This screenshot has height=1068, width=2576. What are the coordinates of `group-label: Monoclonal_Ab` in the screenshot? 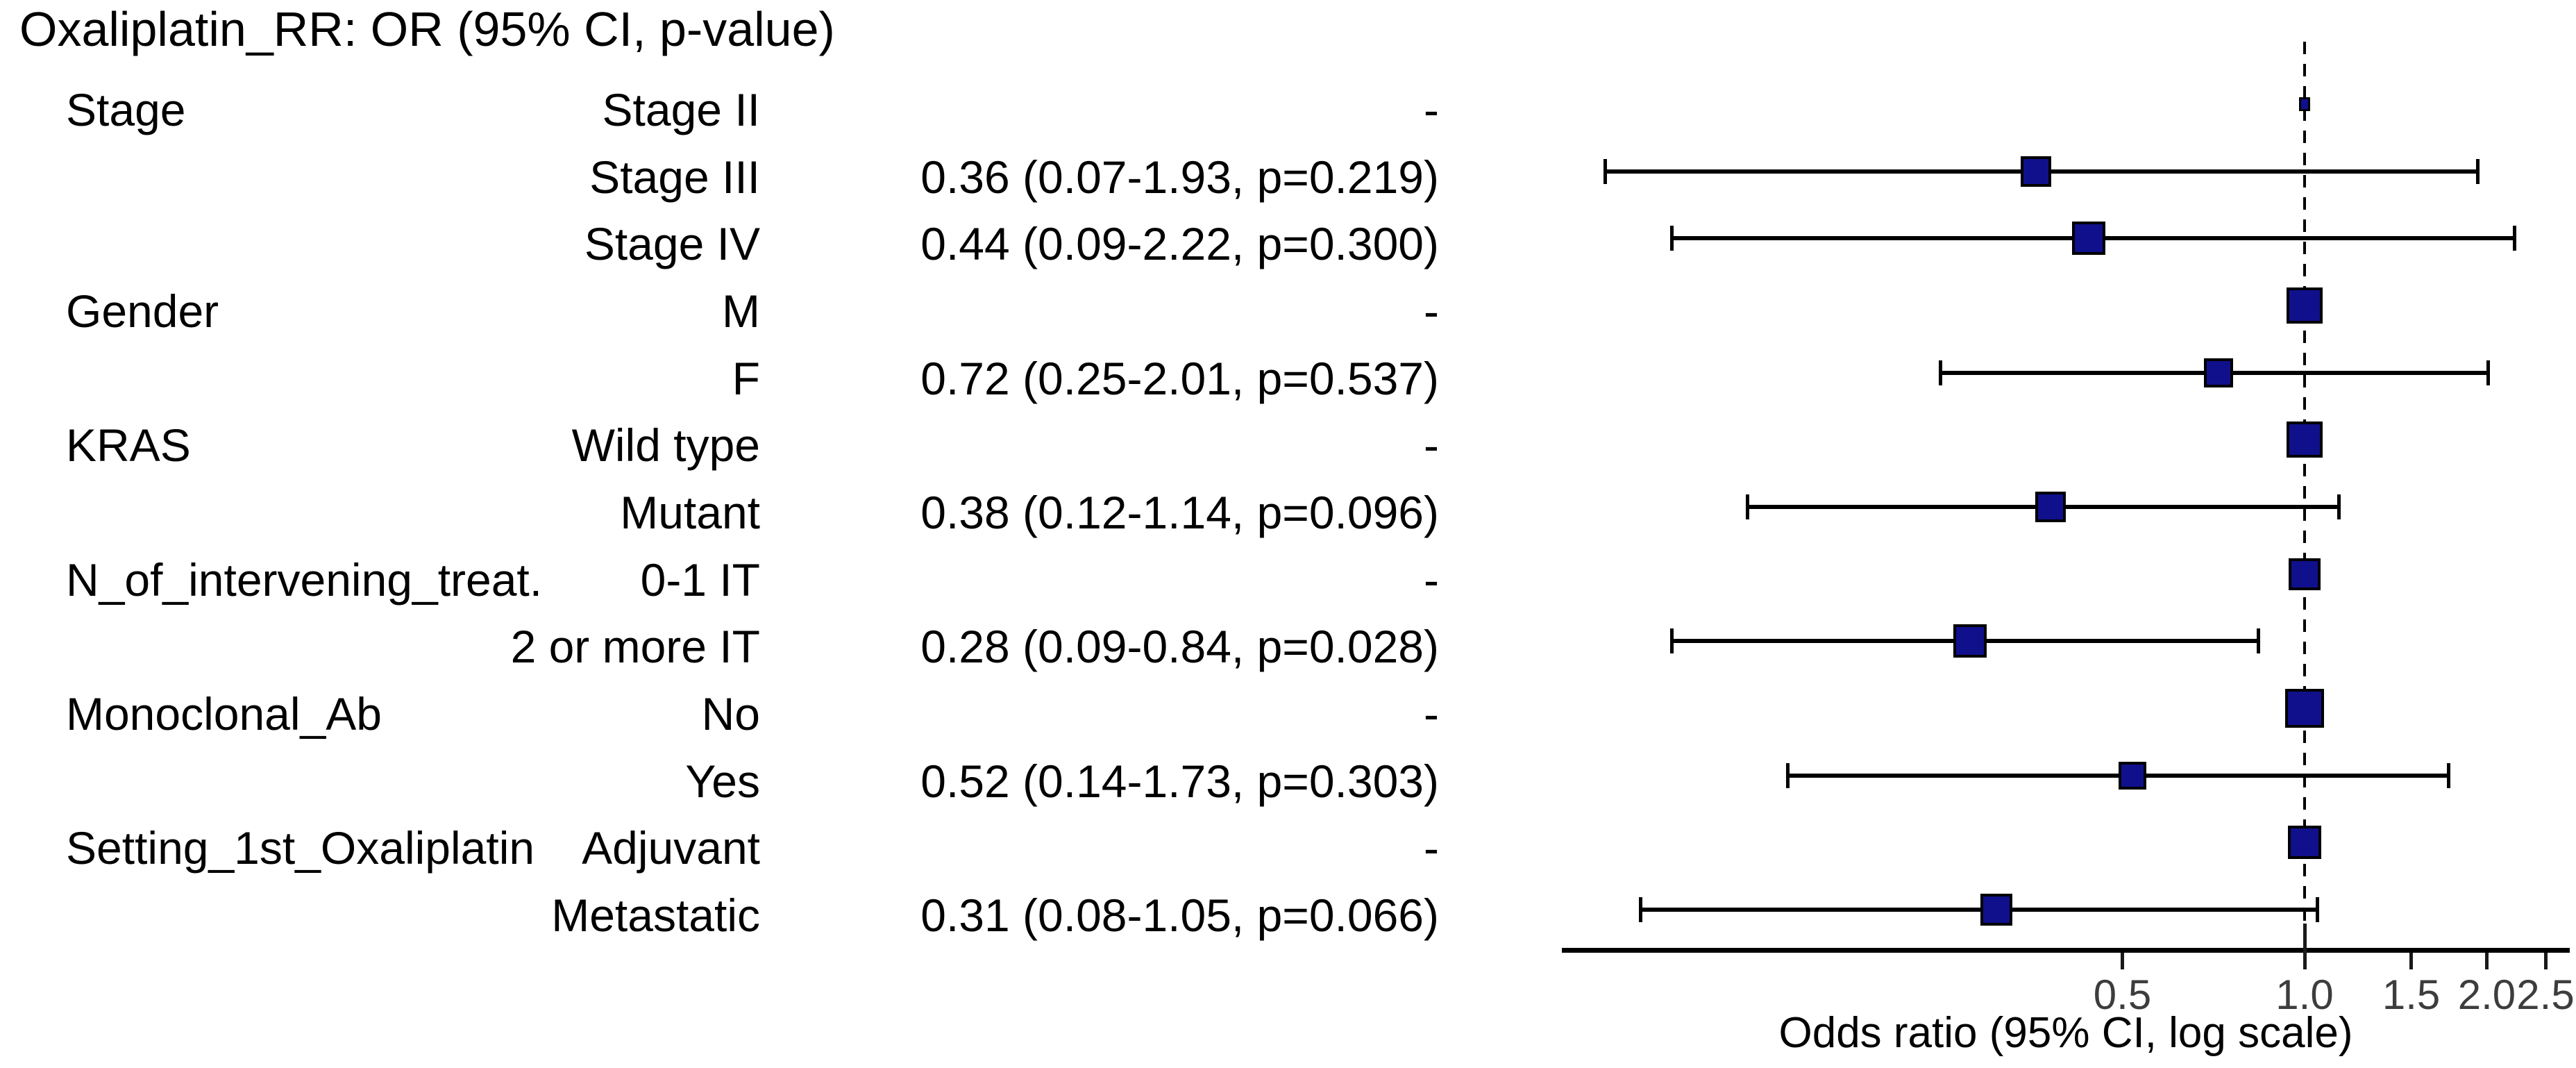 It's located at (224, 714).